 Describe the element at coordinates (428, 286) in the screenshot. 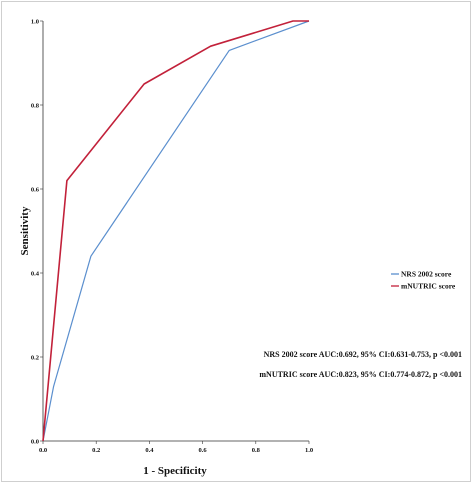

I see `legend-label-mnutric: mNUTRIC score` at that location.